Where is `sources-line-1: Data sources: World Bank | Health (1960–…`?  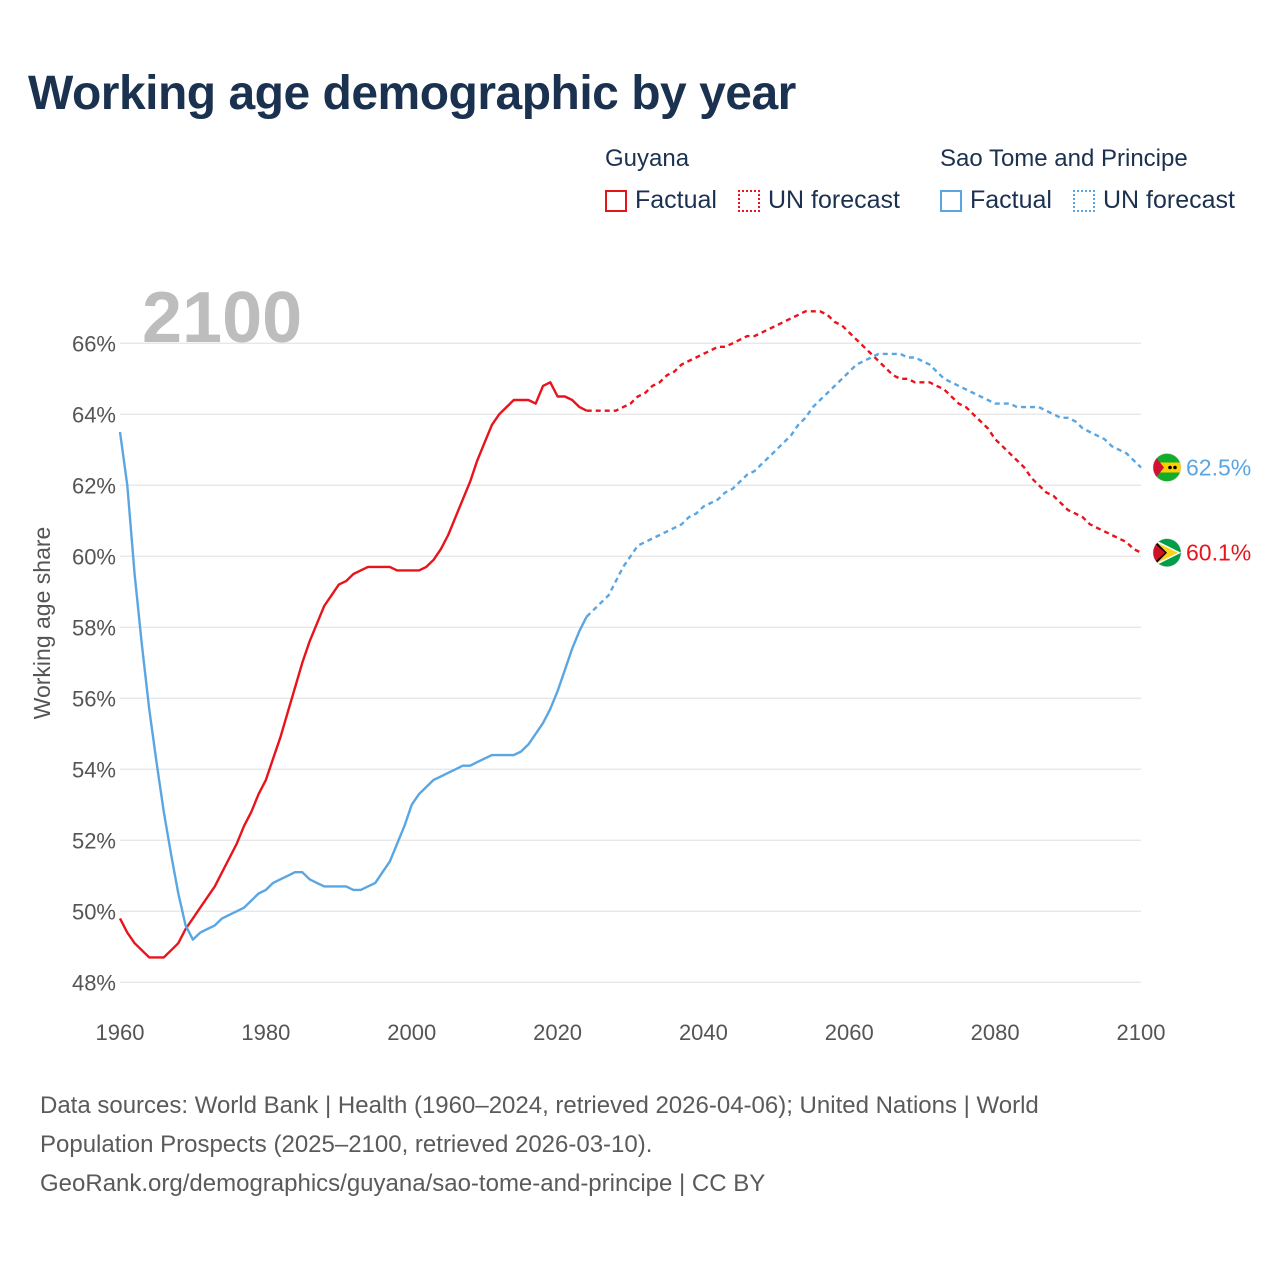 sources-line-1: Data sources: World Bank | Health (1960–… is located at coordinates (539, 1105).